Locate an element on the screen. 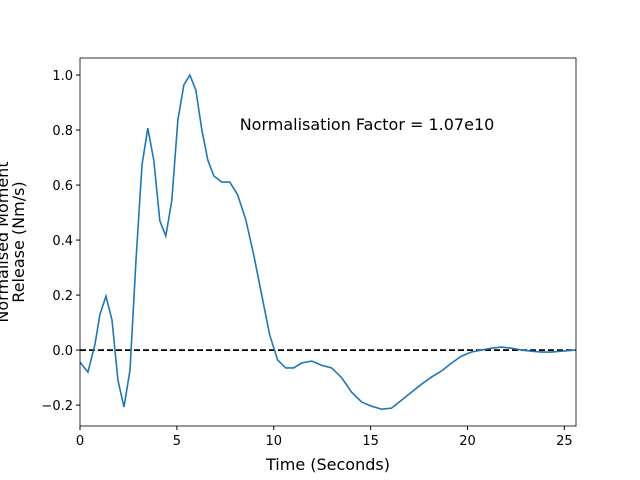 The image size is (640, 480). y-tick-label: 0.4 is located at coordinates (62, 241).